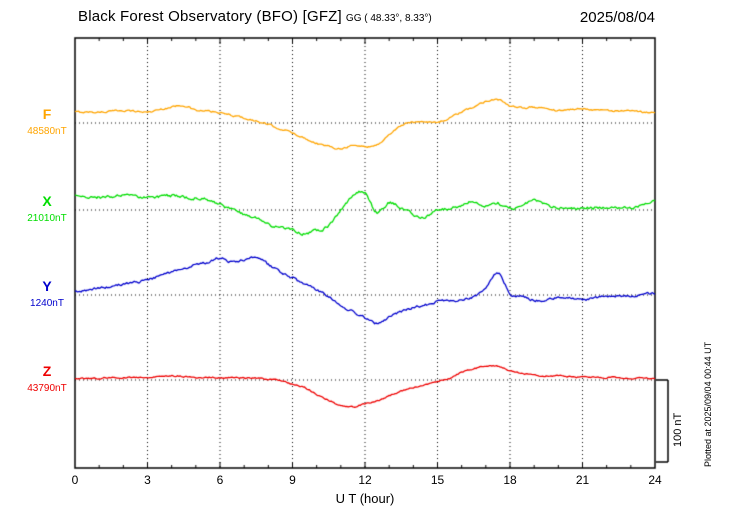  Describe the element at coordinates (47, 286) in the screenshot. I see `series-name-y: Y` at that location.